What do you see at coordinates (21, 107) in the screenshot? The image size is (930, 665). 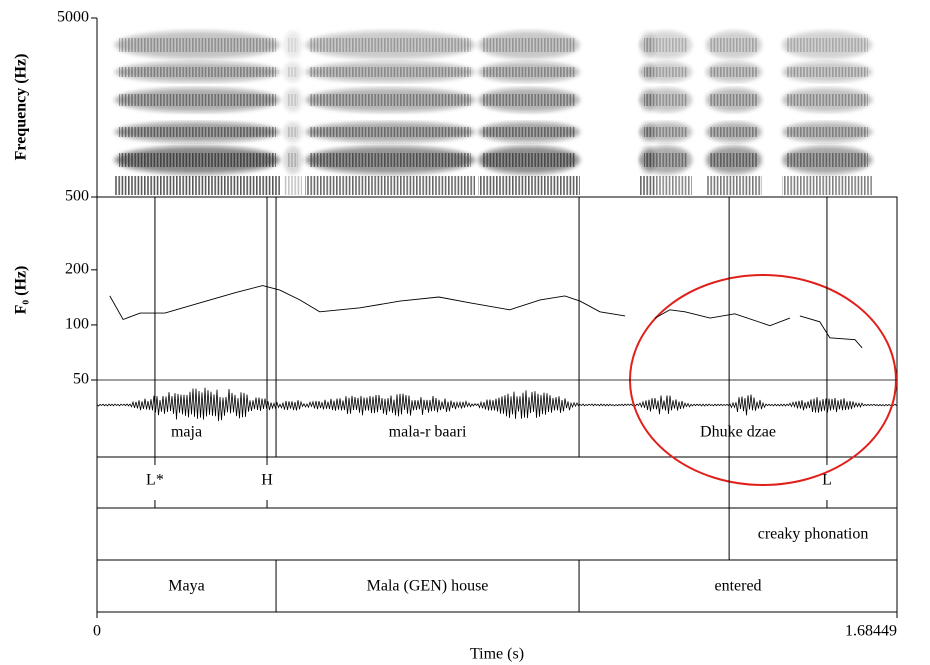 I see `spectrogram-y-label: Frequency (Hz)` at bounding box center [21, 107].